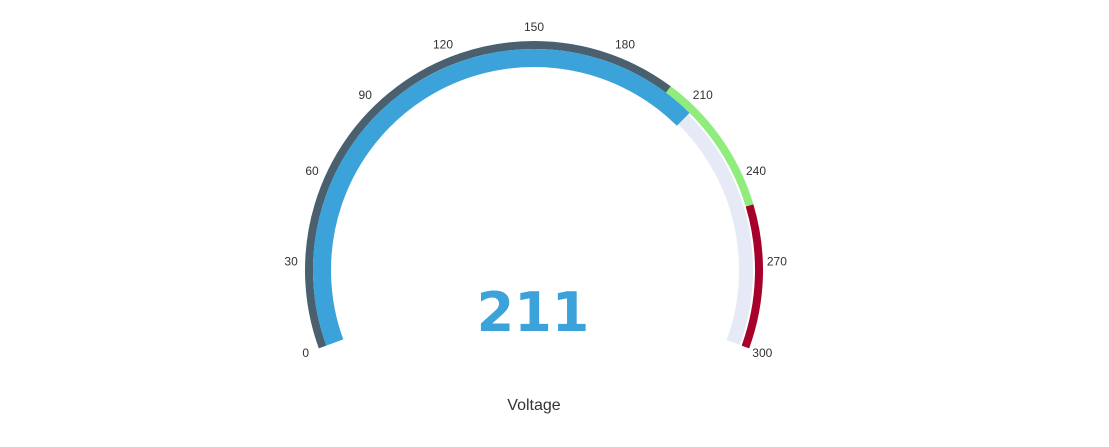  I want to click on gauge-tick-label: 30, so click(291, 262).